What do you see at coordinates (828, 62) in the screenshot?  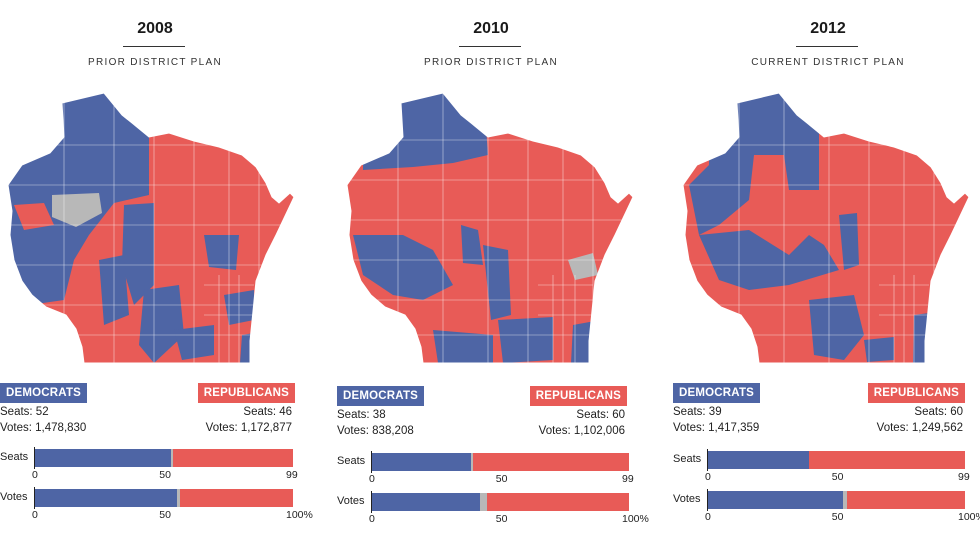 I see `plan-label: CURRENT DISTRICT PLAN` at bounding box center [828, 62].